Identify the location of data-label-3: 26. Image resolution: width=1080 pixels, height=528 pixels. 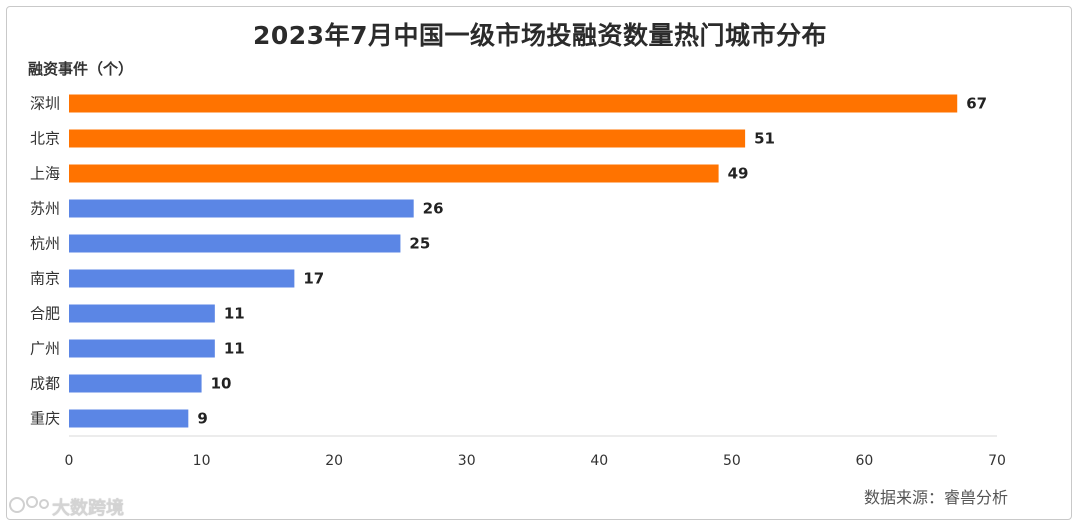
(433, 209).